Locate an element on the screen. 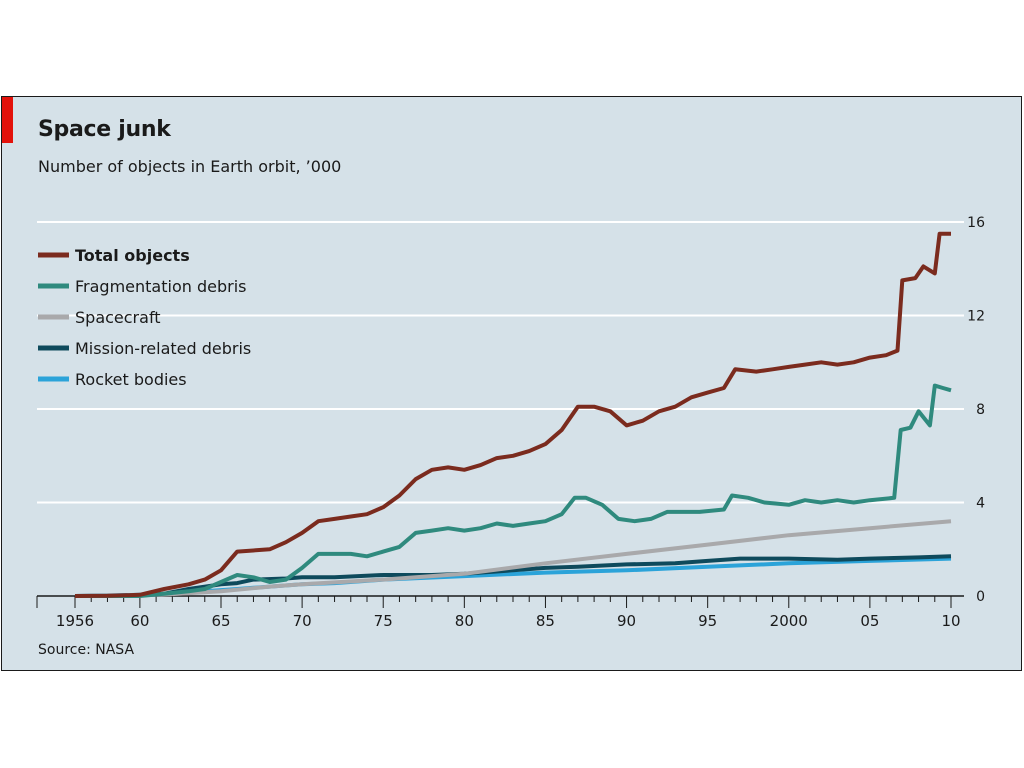 Image resolution: width=1024 pixels, height=768 pixels. source-note: Source: NASA is located at coordinates (86, 650).